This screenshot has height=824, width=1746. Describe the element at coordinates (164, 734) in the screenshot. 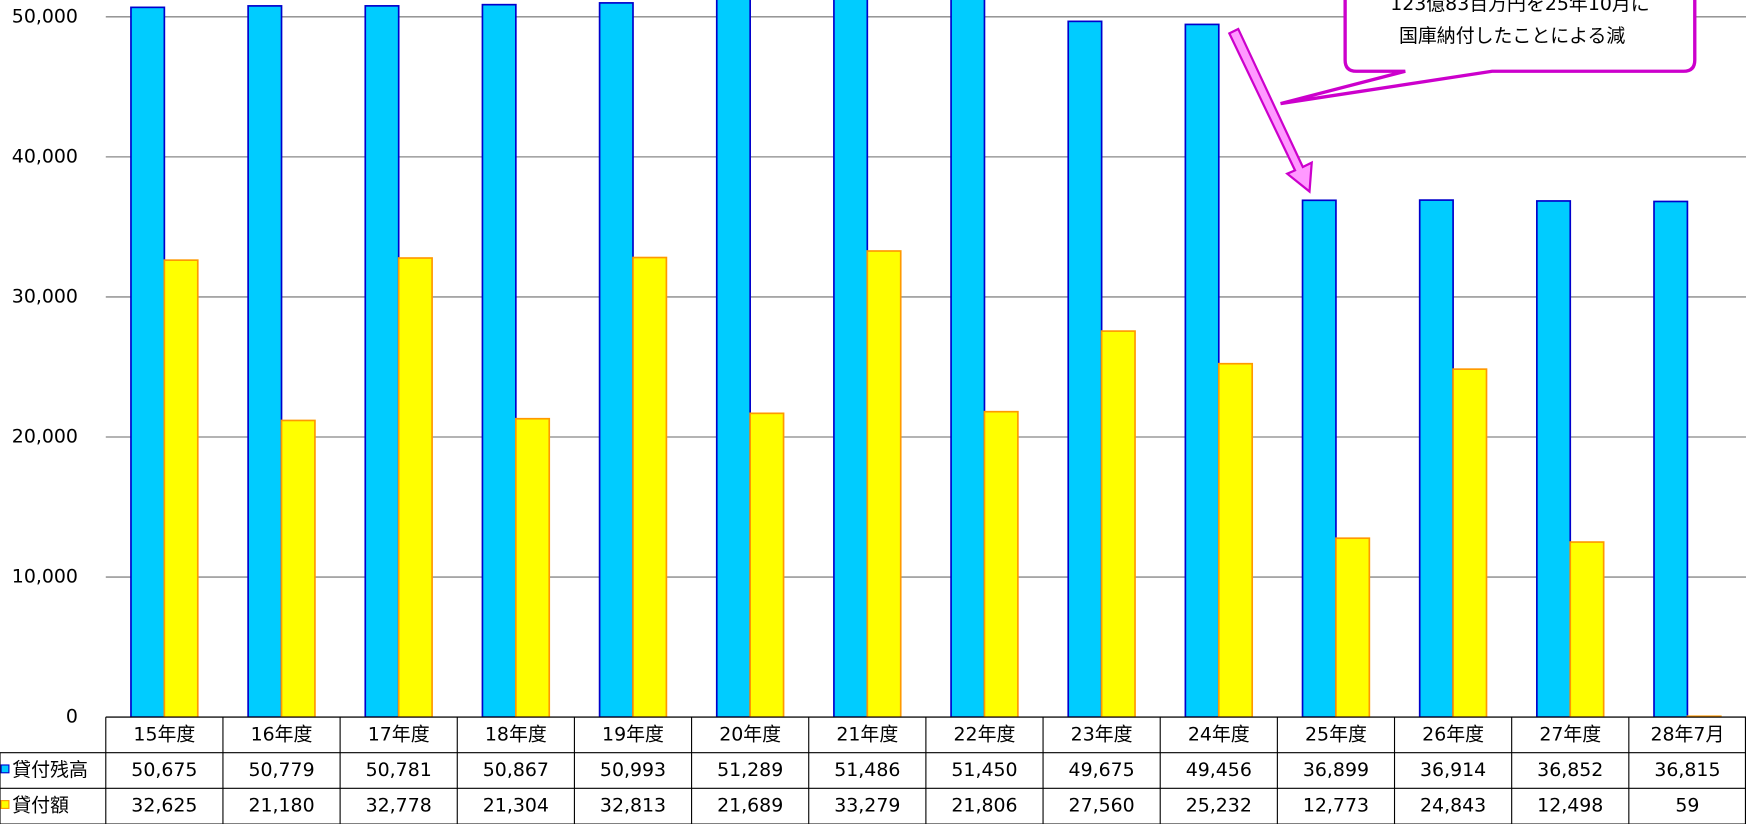

I see `x-tick-label: 15年度` at that location.